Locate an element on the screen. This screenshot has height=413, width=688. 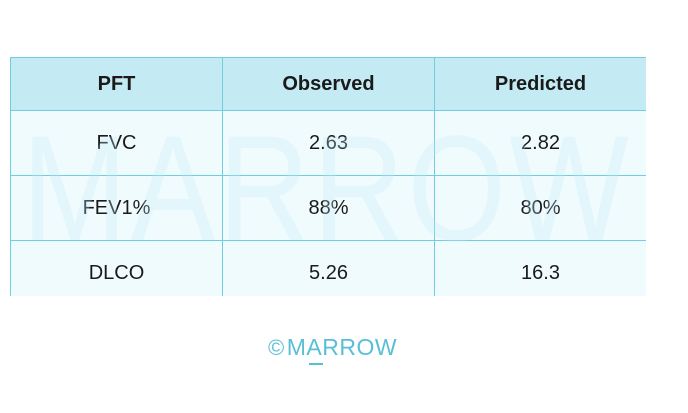
fvc-predicted: 2.82 is located at coordinates (540, 143).